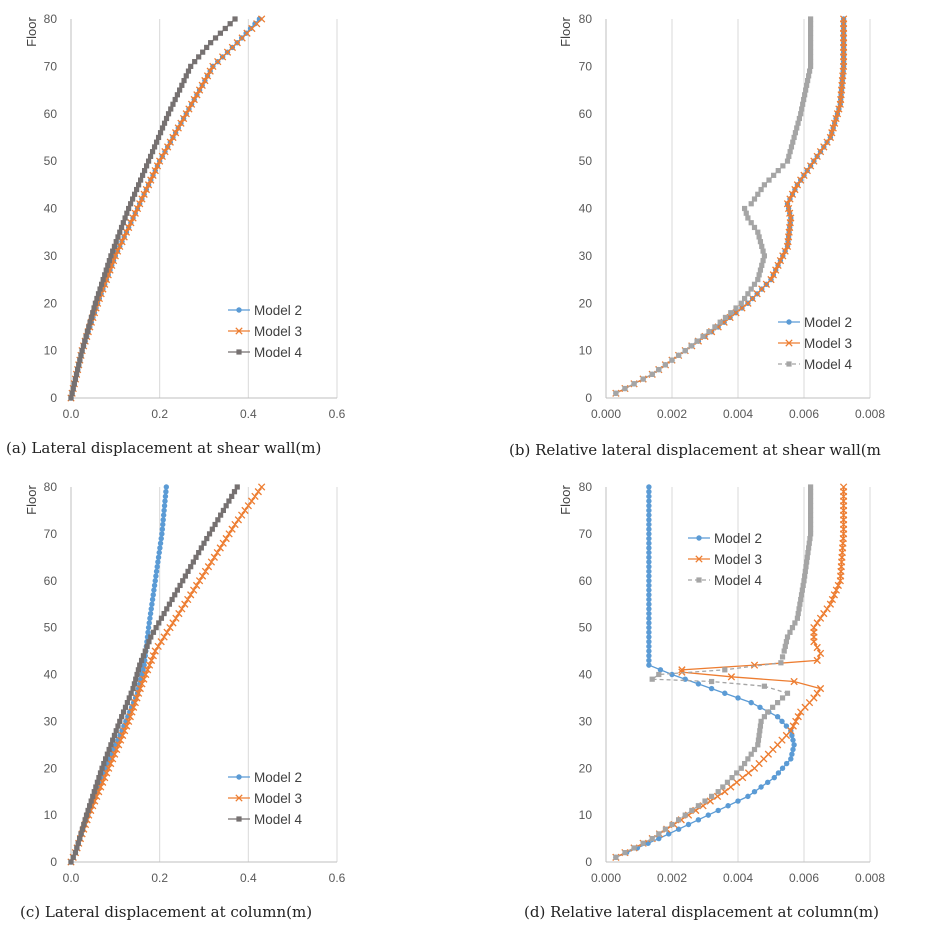 The width and height of the screenshot is (929, 930). I want to click on legend-marker, so click(699, 538).